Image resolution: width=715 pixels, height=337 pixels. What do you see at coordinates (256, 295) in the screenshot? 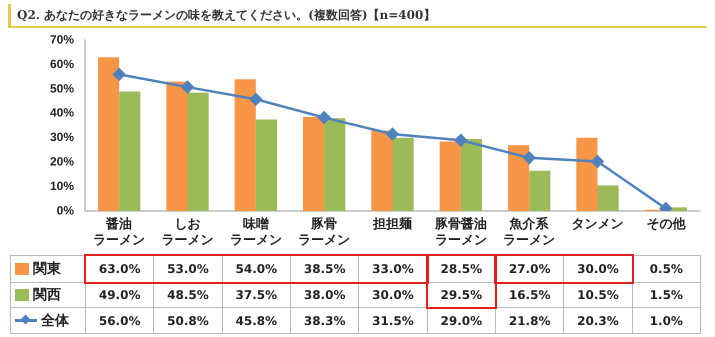
I see `data-label: 37.5%` at bounding box center [256, 295].